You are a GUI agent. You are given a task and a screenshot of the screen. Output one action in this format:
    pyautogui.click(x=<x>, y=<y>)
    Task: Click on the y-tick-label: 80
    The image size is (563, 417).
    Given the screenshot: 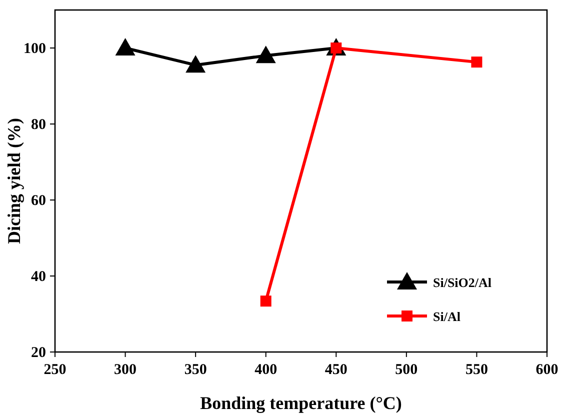 What is the action you would take?
    pyautogui.click(x=38, y=125)
    